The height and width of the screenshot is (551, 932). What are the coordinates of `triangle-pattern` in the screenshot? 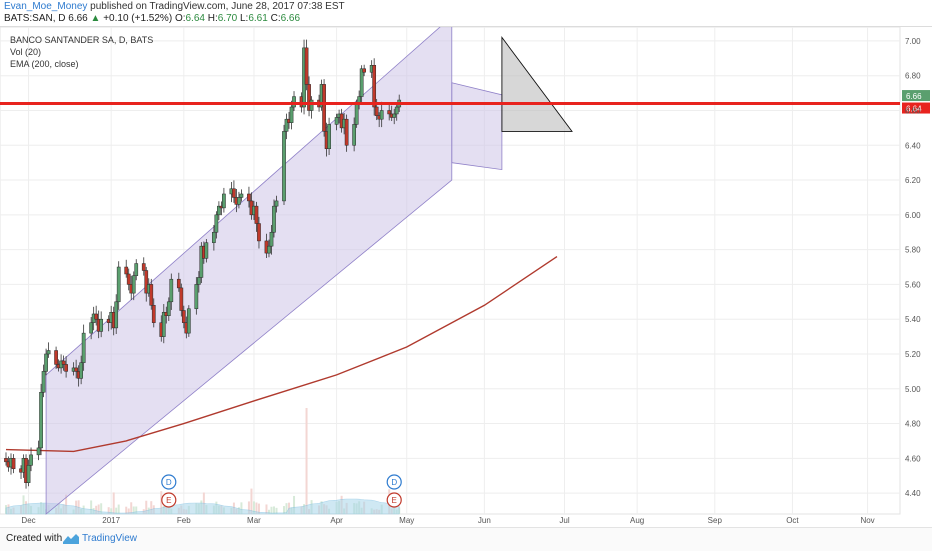 It's located at (537, 84).